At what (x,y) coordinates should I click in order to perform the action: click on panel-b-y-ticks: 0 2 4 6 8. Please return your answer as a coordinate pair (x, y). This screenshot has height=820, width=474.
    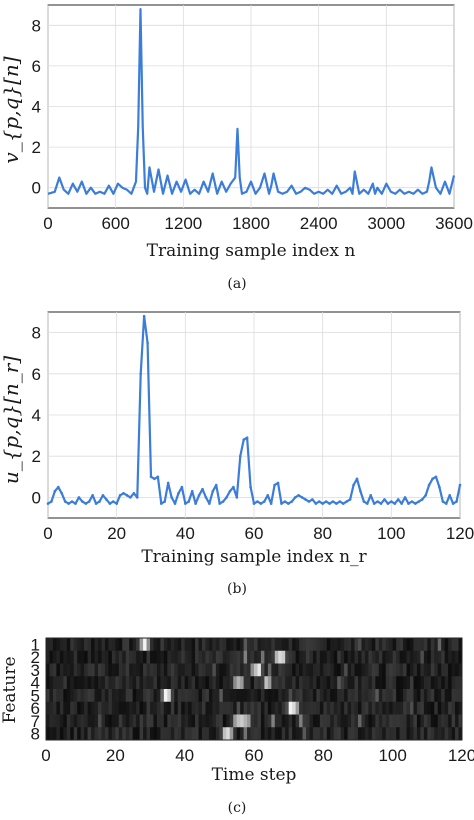
    Looking at the image, I should click on (36, 416).